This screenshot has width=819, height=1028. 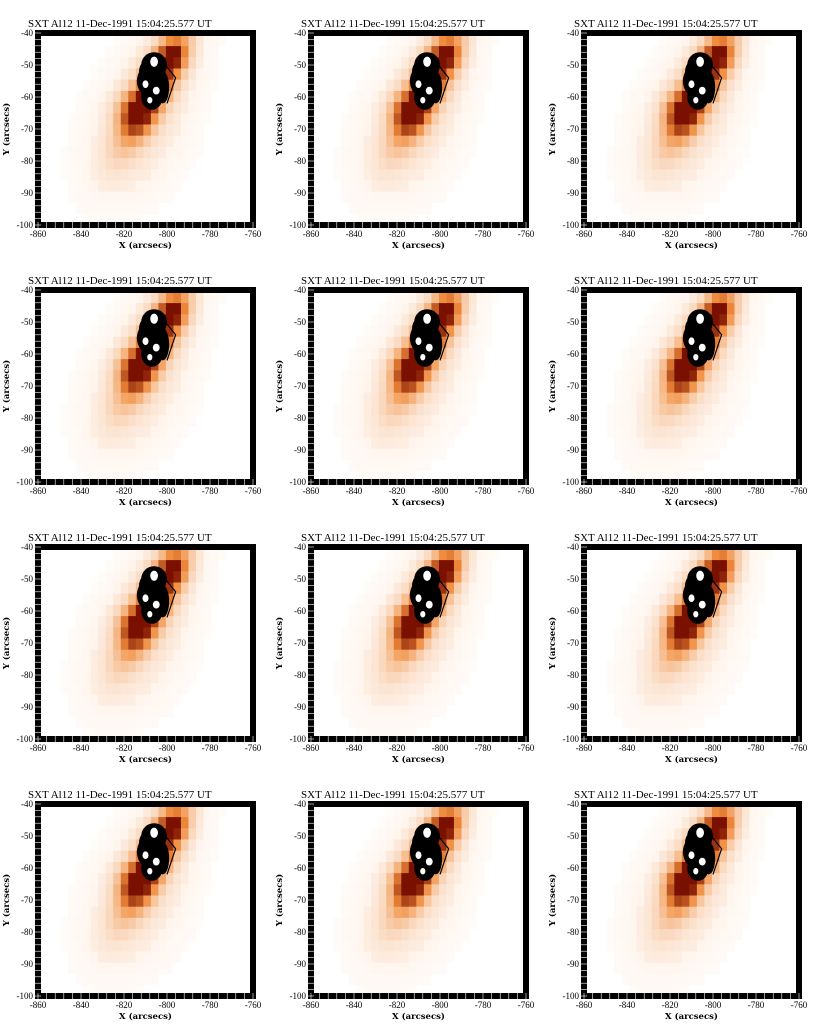 I want to click on x-tick-label: -820, so click(x=670, y=234).